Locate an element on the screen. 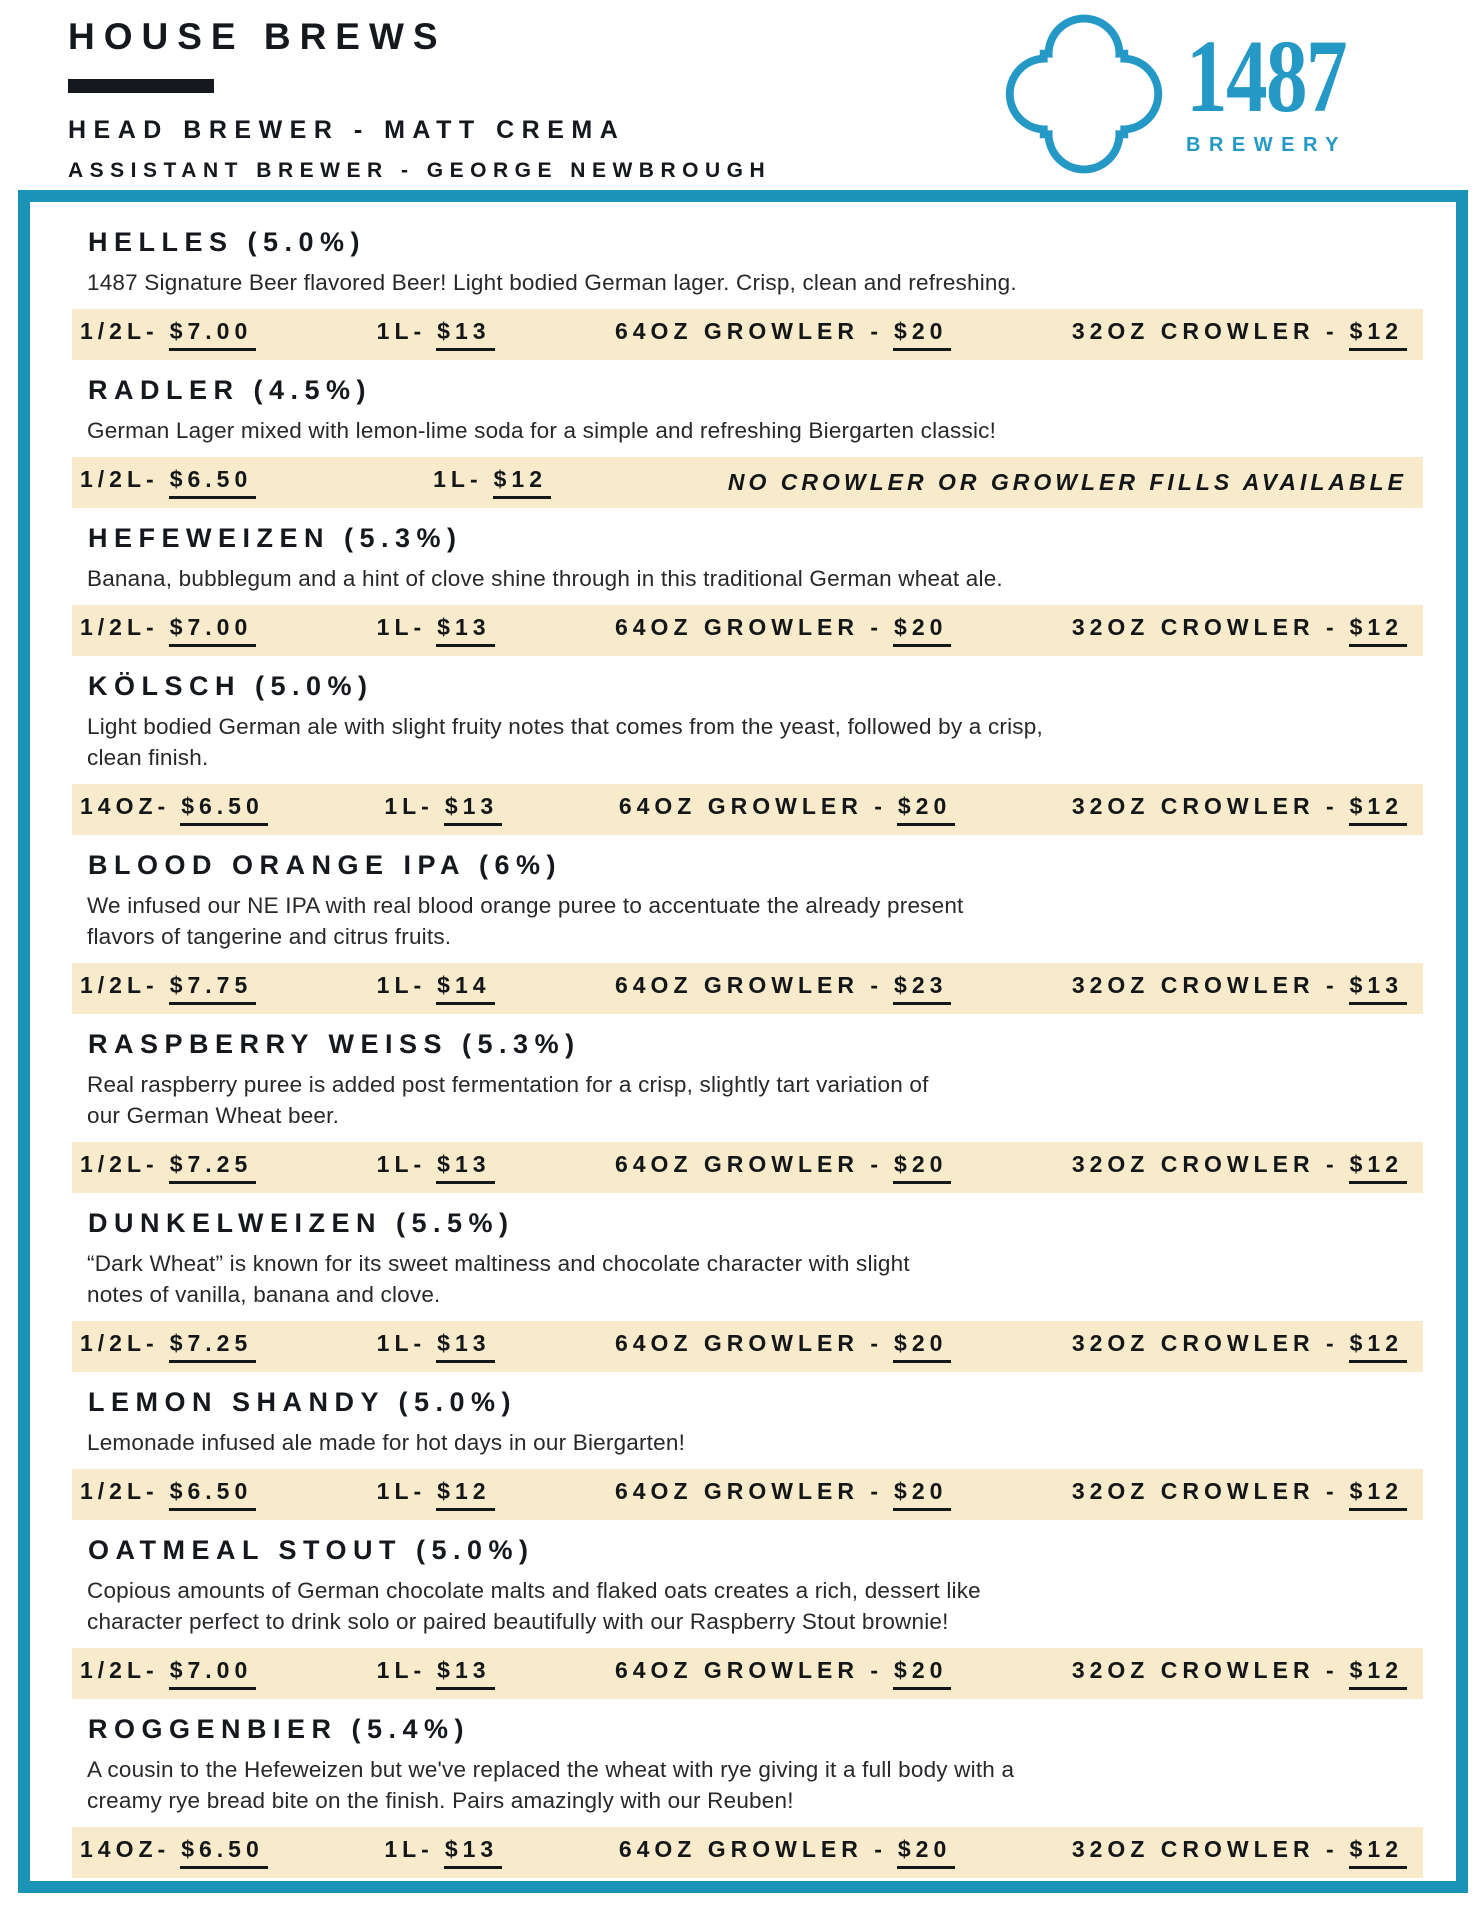  beer-description-line: flavors of tangerine and citrus fruits. is located at coordinates (269, 936).